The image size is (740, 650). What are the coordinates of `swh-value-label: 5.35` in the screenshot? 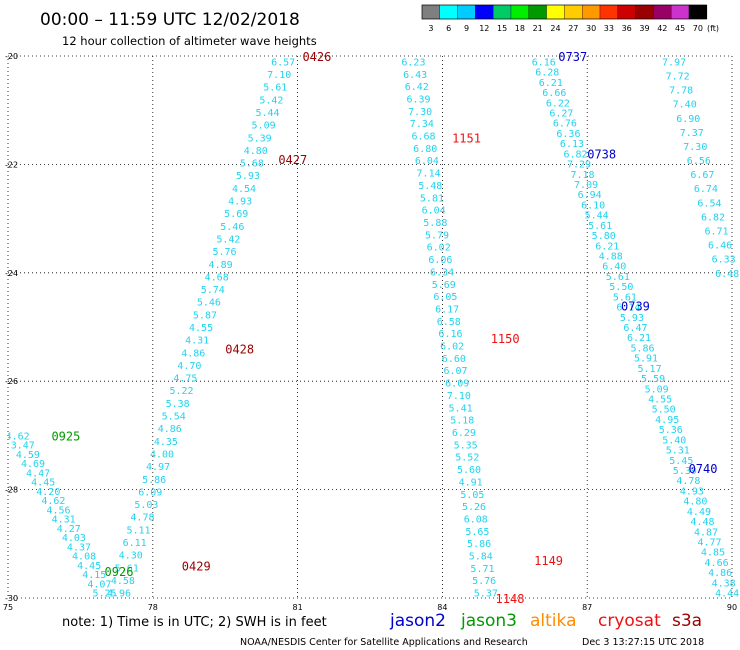 It's located at (466, 445).